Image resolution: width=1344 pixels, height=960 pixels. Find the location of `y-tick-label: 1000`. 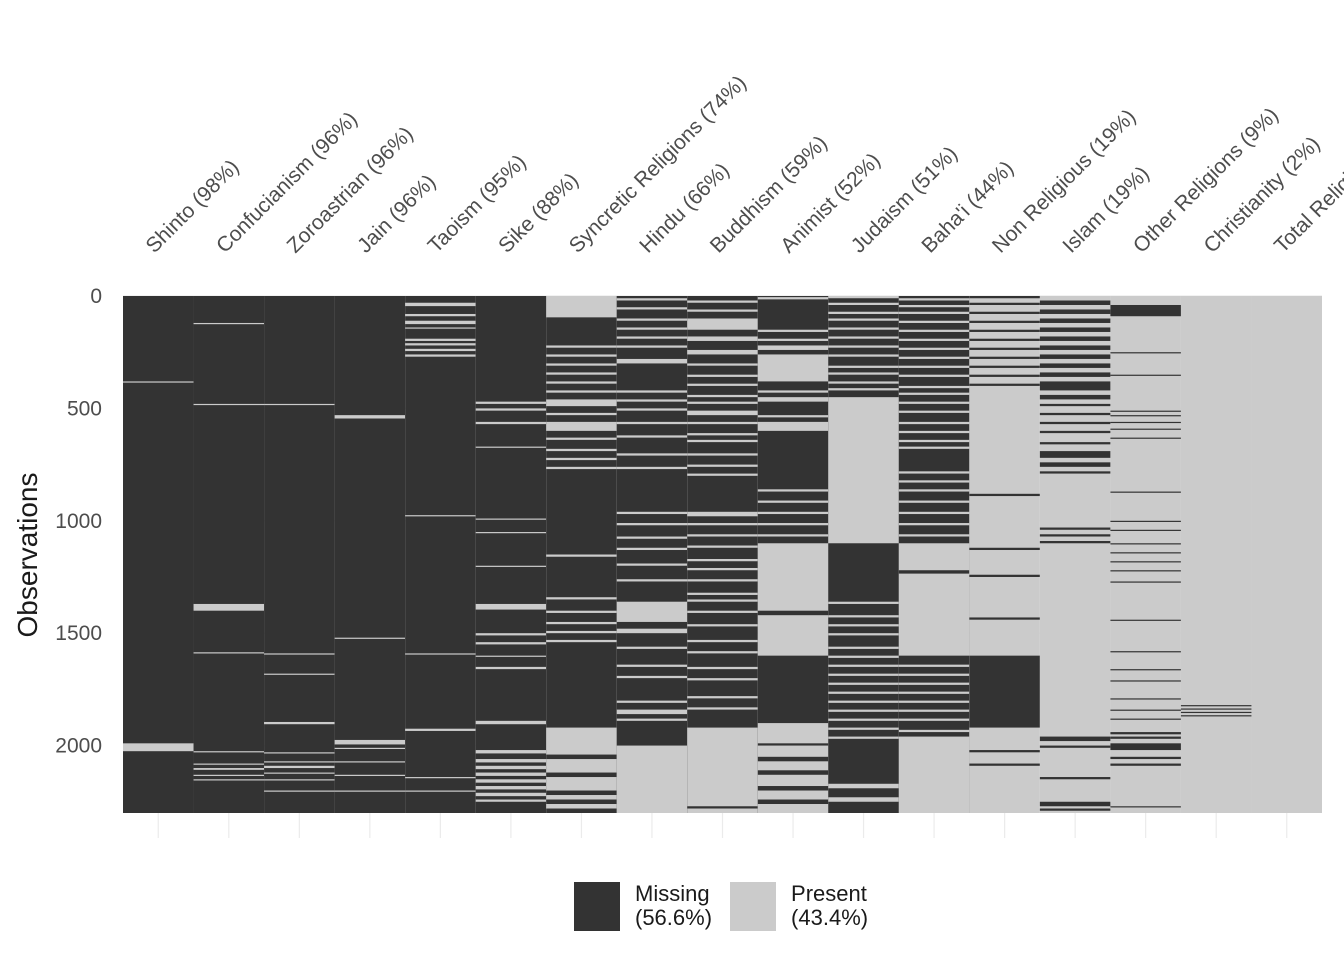

y-tick-label: 1000 is located at coordinates (78, 521).